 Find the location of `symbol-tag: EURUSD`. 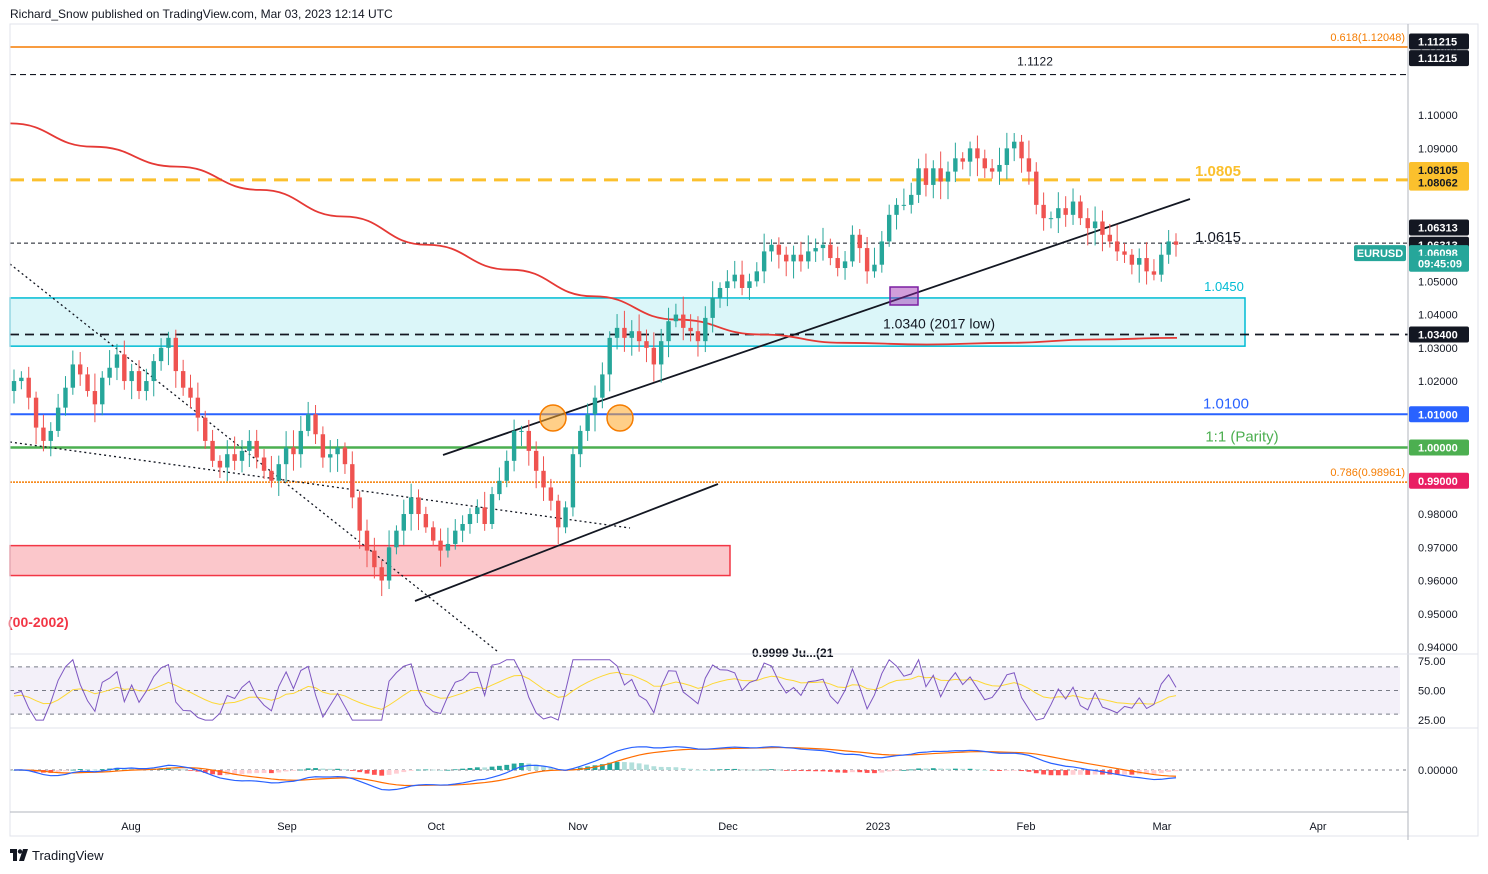

symbol-tag: EURUSD is located at coordinates (1380, 253).